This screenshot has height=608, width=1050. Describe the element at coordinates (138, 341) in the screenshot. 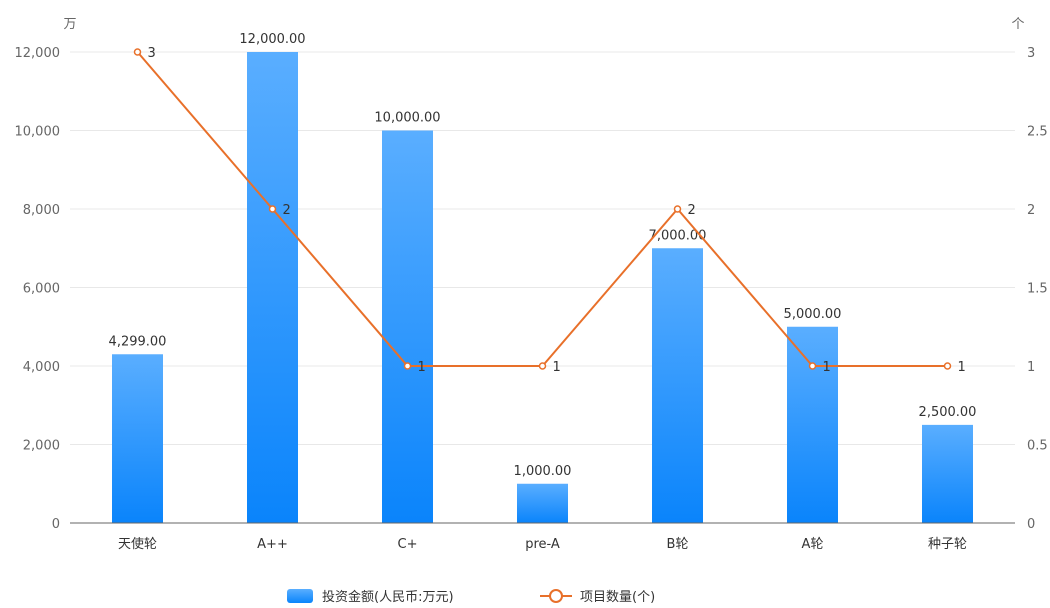

I see `bar-value-label: 4,299.00` at that location.